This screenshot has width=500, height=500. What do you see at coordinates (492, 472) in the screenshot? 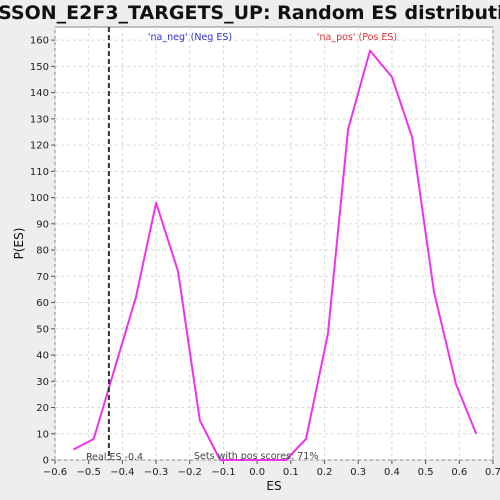
I see `x-tick-label: 0.7` at bounding box center [492, 472].